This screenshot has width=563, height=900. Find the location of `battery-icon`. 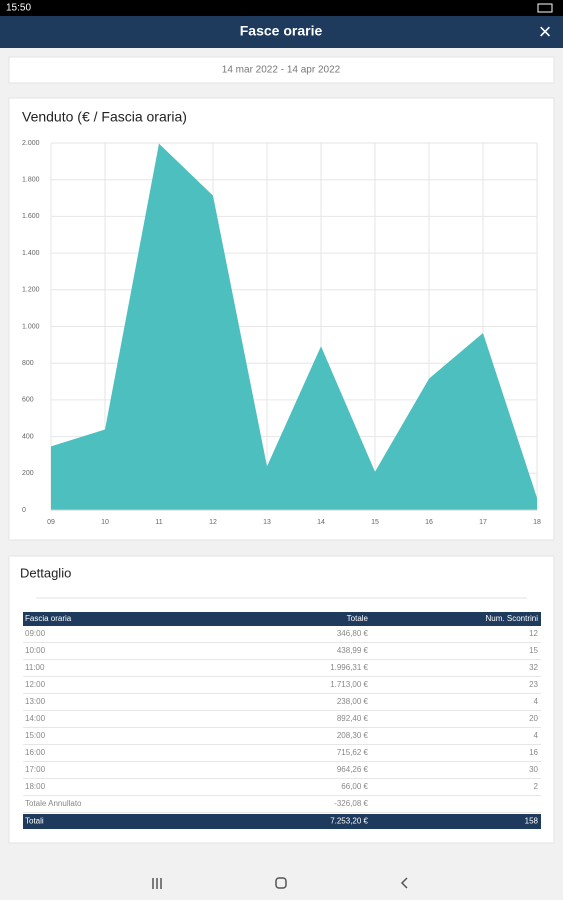

battery-icon is located at coordinates (545, 8).